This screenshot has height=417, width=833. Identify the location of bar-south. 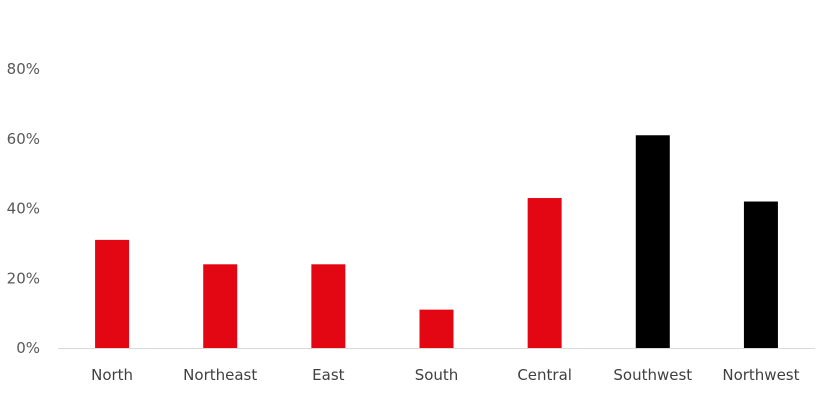
(436, 328).